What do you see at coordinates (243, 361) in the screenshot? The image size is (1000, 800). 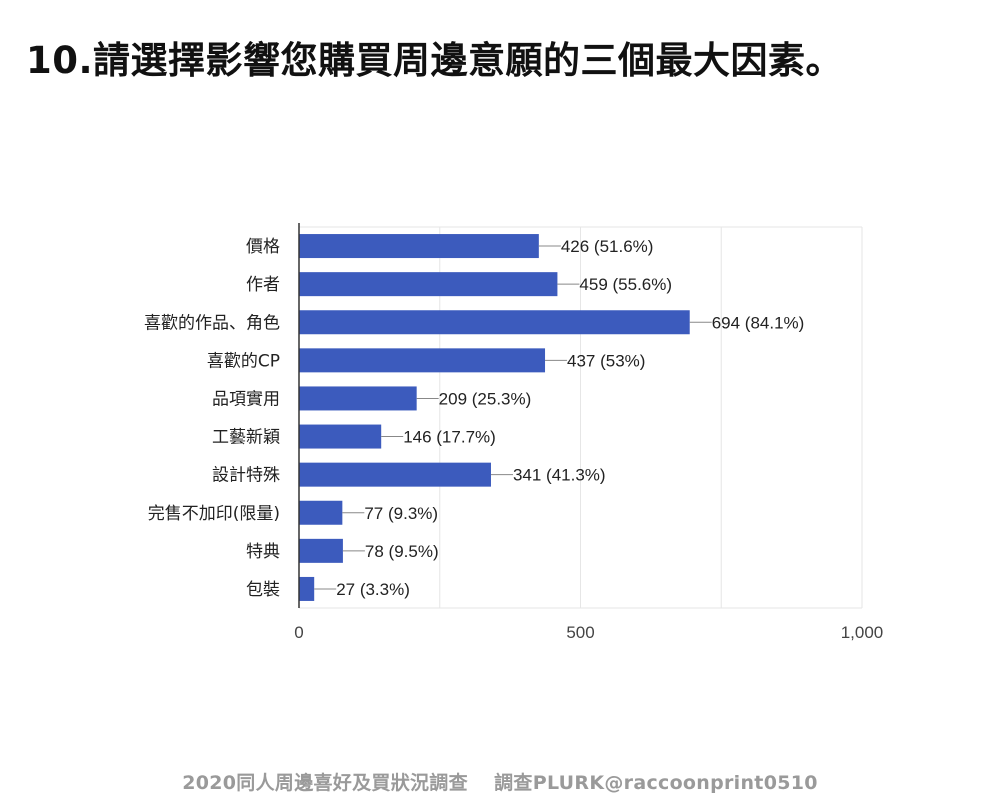 I see `category-label: 喜歡的CP` at bounding box center [243, 361].